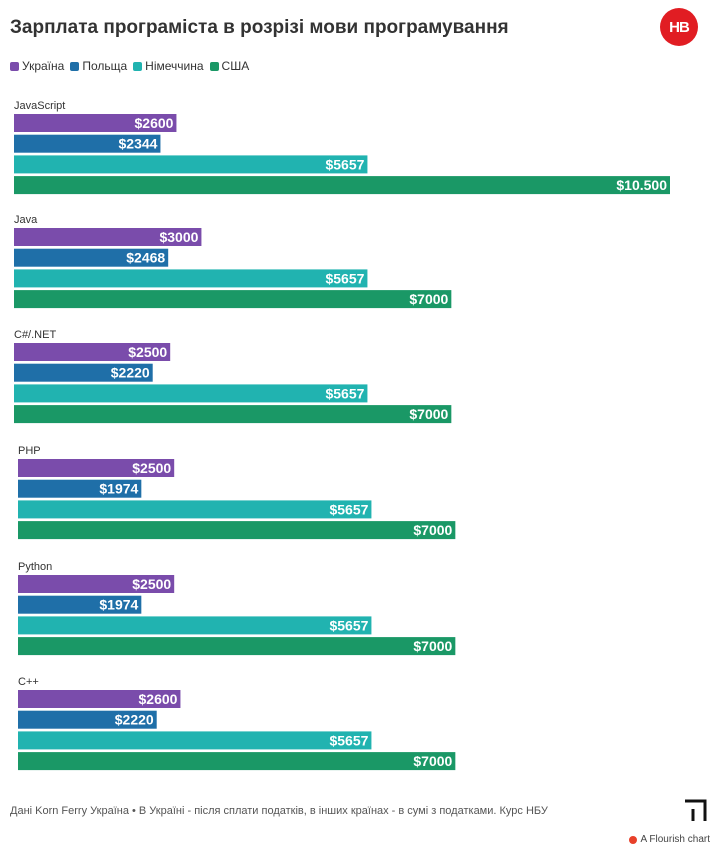 This screenshot has width=720, height=858. I want to click on legend-item-usa: США, so click(229, 66).